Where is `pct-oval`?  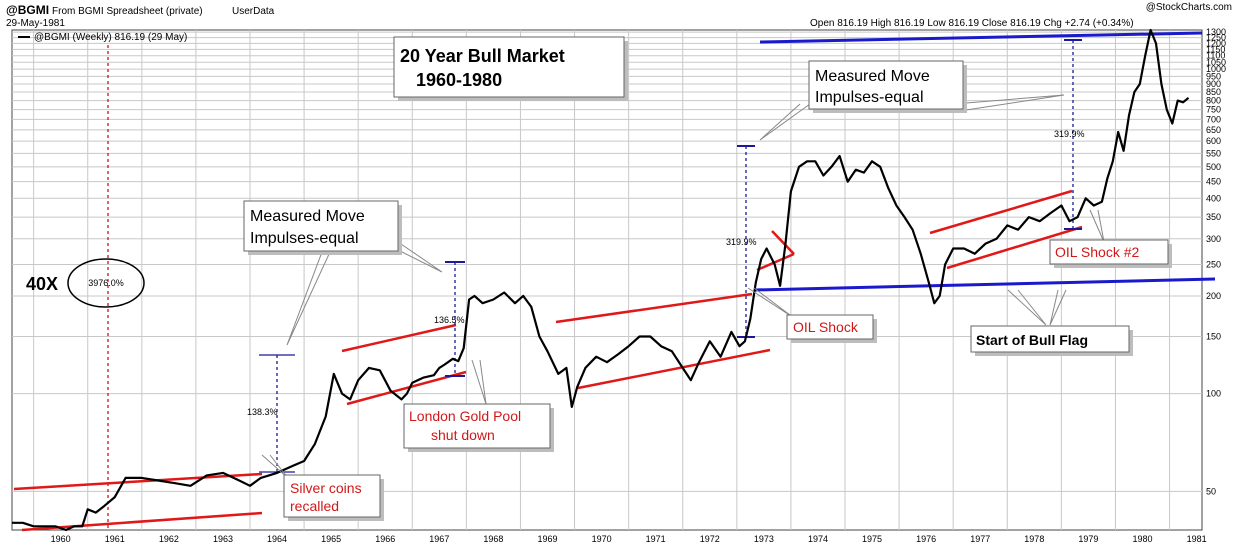 pct-oval is located at coordinates (106, 283).